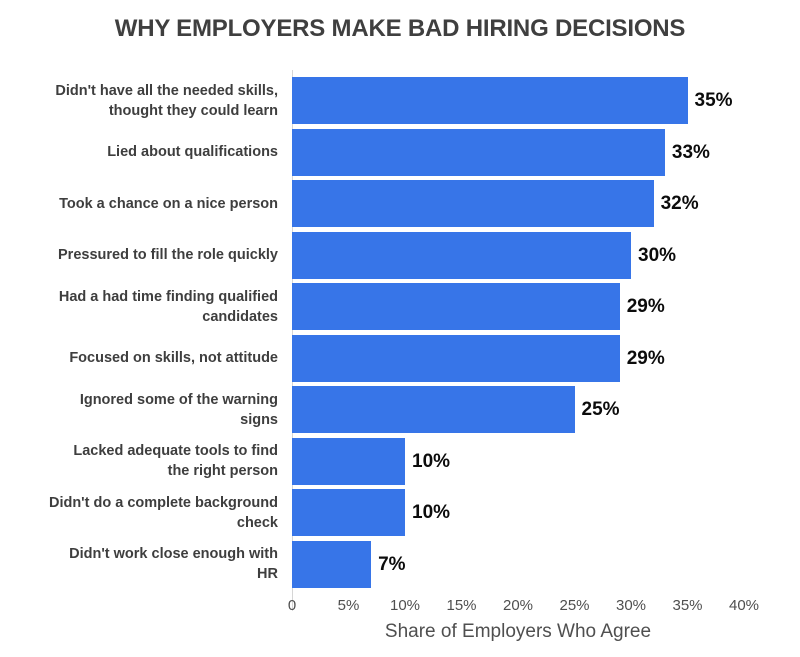 The image size is (800, 657). I want to click on chart-row: Didn't work close enough with HR 7%, so click(400, 565).